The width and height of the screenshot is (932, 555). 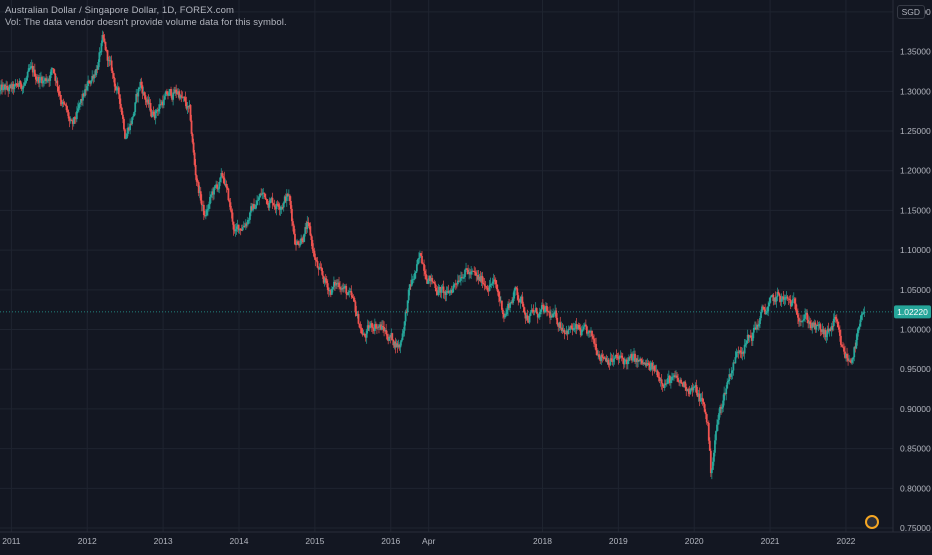 What do you see at coordinates (872, 522) in the screenshot?
I see `tradingview-logo-icon` at bounding box center [872, 522].